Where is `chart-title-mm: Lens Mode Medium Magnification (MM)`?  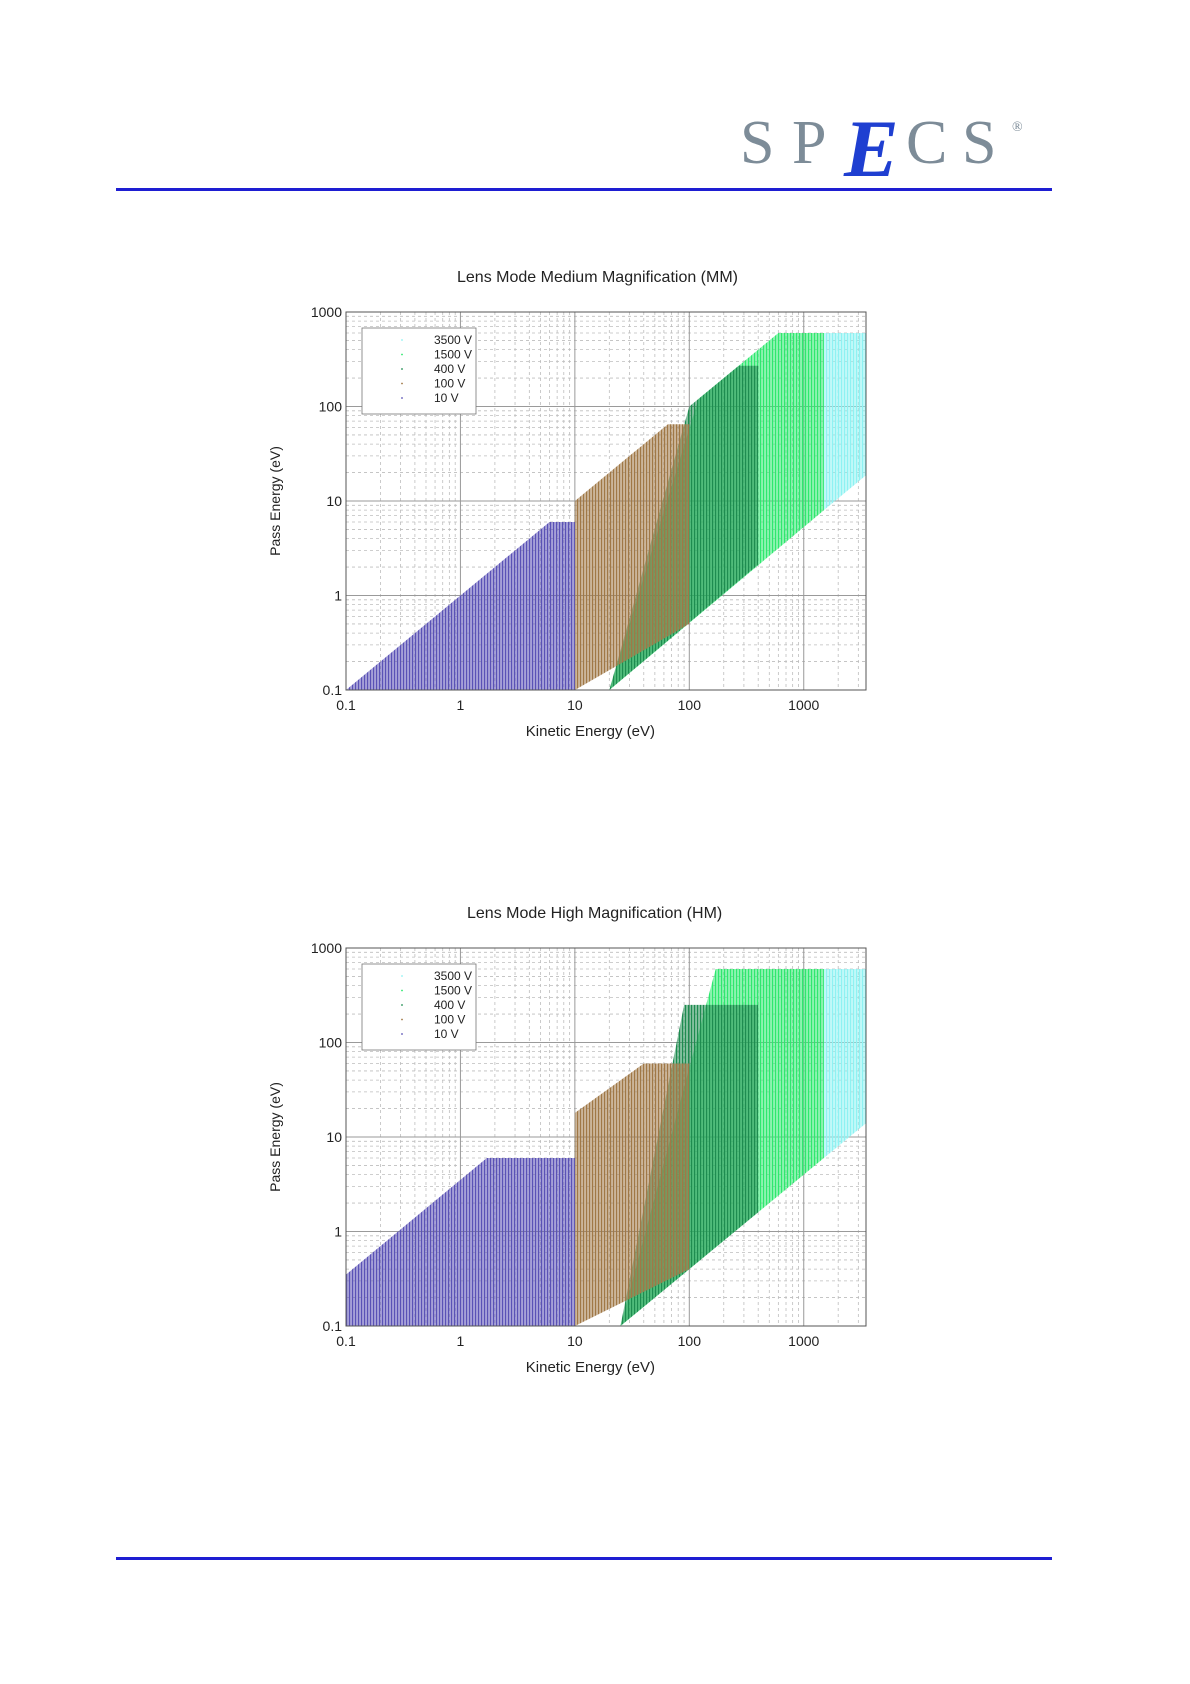 chart-title-mm: Lens Mode Medium Magnification (MM) is located at coordinates (597, 277).